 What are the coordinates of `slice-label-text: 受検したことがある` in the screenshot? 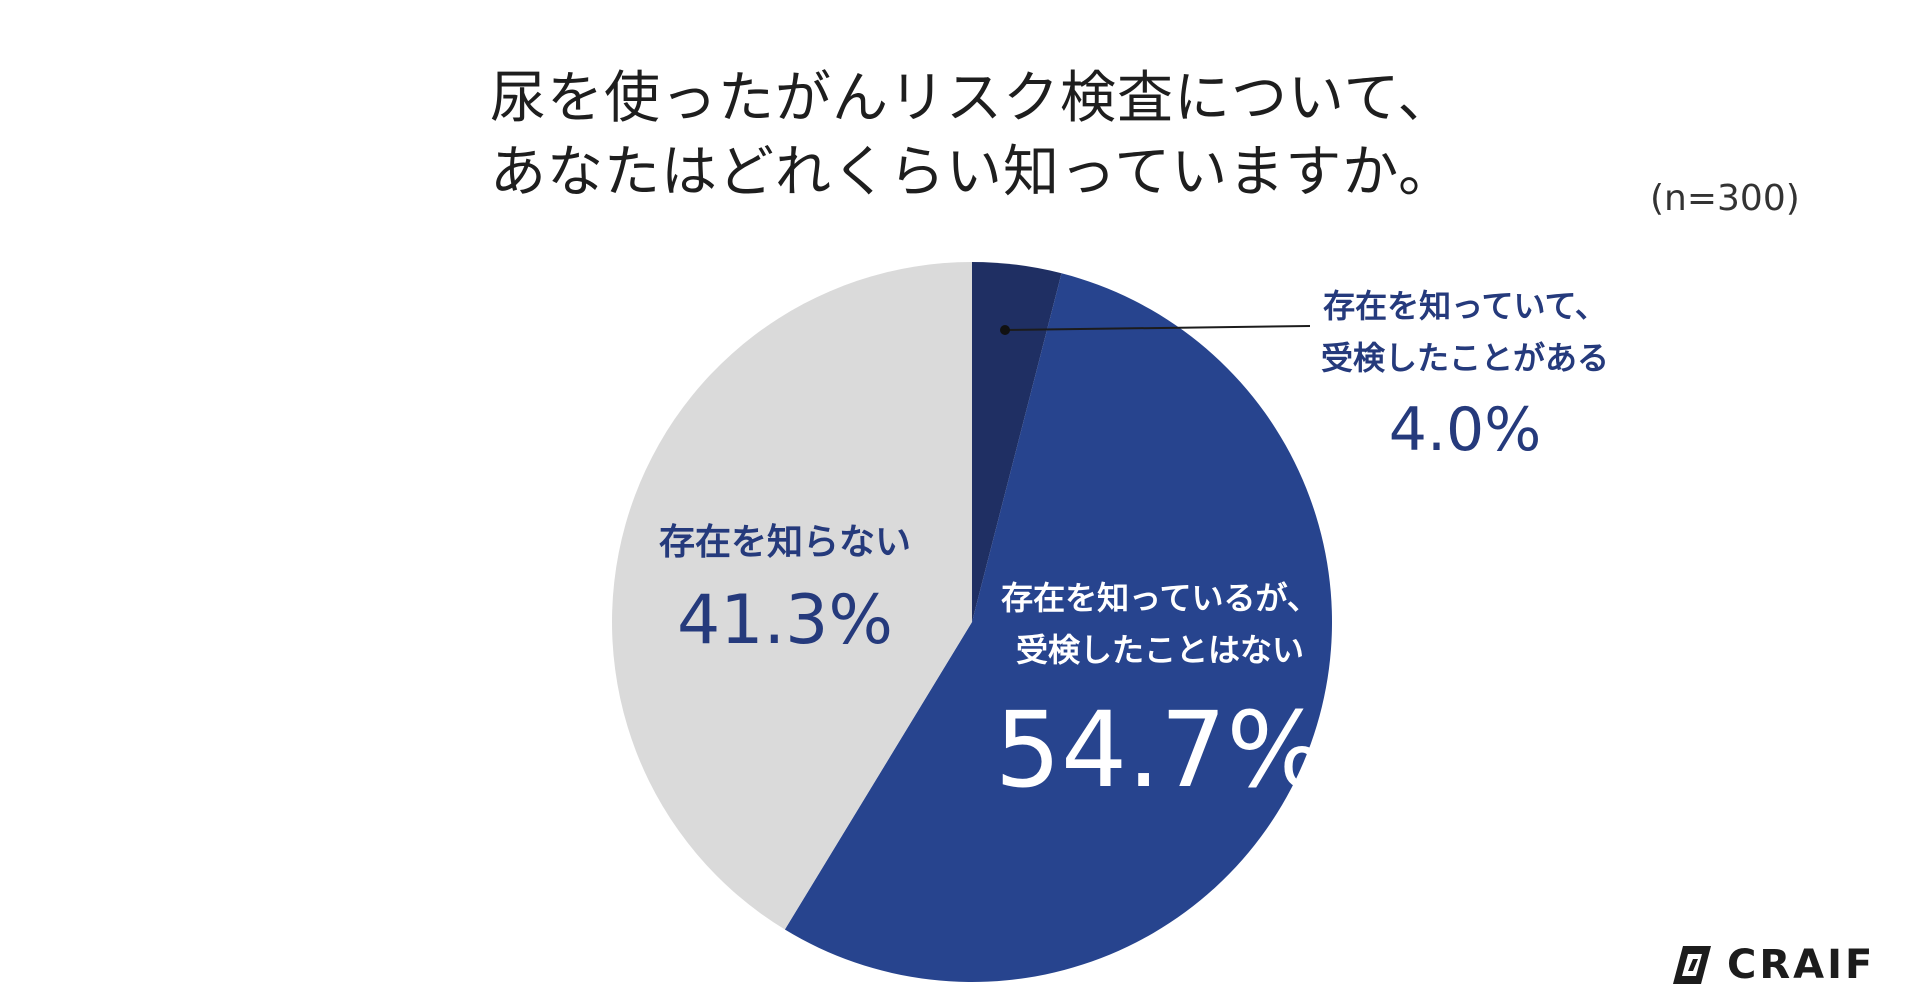 It's located at (1464, 358).